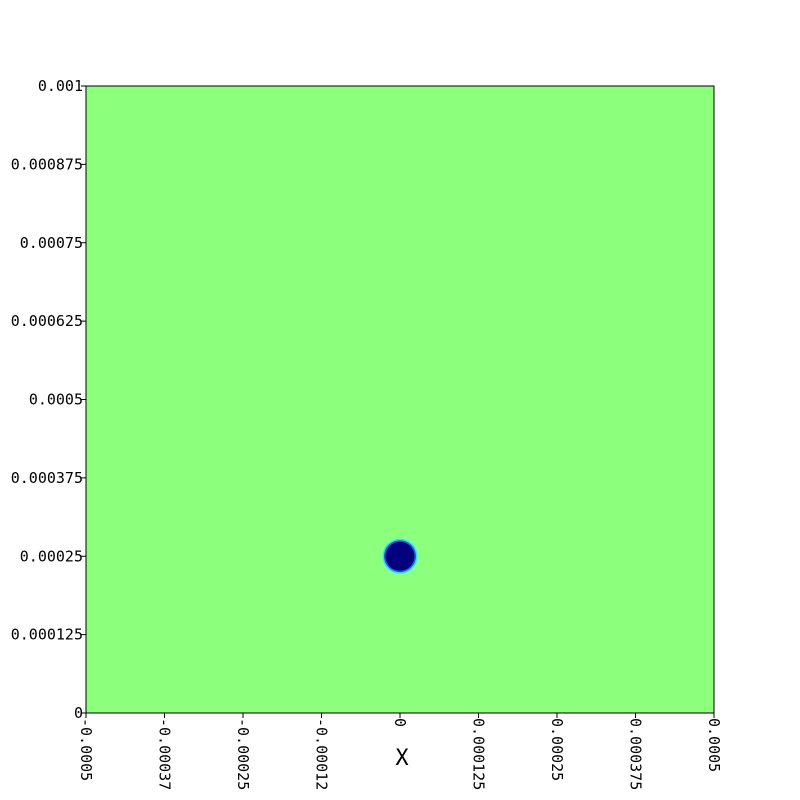  Describe the element at coordinates (56, 400) in the screenshot. I see `y-tick-label: 0.0005` at that location.